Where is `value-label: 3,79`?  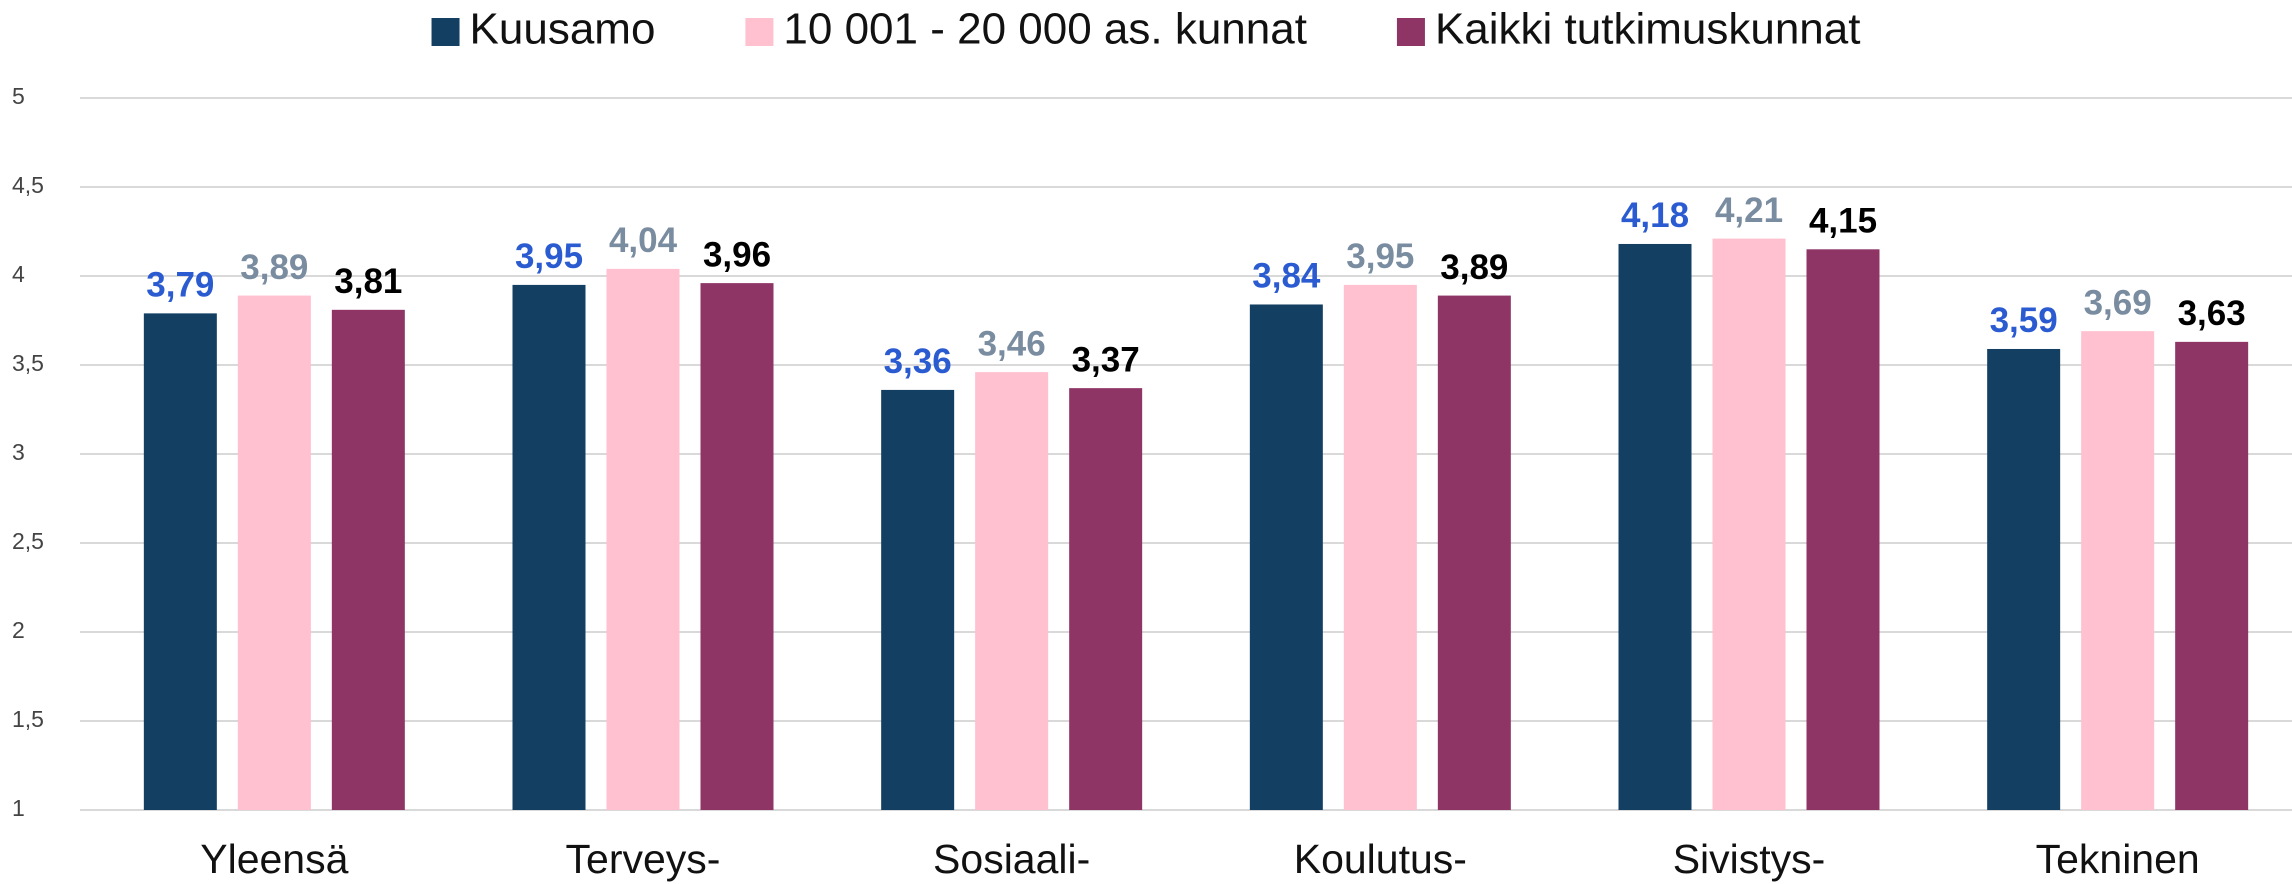 value-label: 3,79 is located at coordinates (180, 285).